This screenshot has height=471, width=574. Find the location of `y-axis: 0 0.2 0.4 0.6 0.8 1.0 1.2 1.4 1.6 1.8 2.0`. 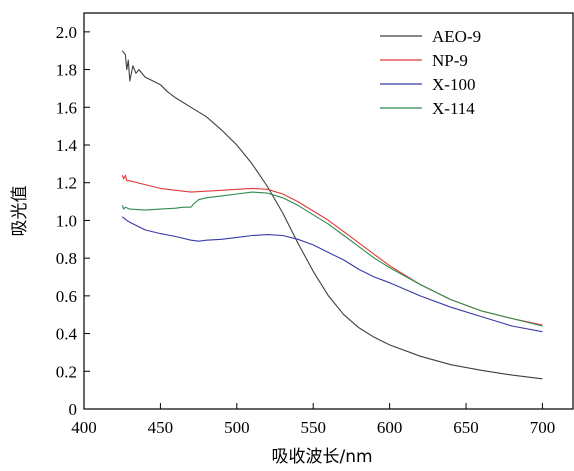

y-axis: 0 0.2 0.4 0.6 0.8 1.0 1.2 1.4 1.6 1.8 2.0 is located at coordinates (73, 221).